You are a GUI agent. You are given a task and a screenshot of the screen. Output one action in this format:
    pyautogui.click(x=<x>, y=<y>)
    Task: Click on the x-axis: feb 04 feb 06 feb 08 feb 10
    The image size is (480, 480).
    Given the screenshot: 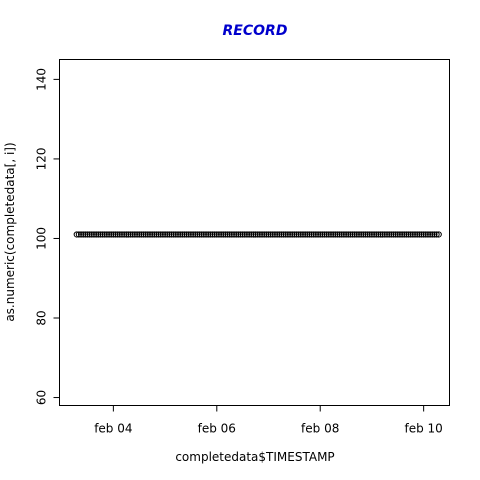 What is the action you would take?
    pyautogui.click(x=268, y=420)
    